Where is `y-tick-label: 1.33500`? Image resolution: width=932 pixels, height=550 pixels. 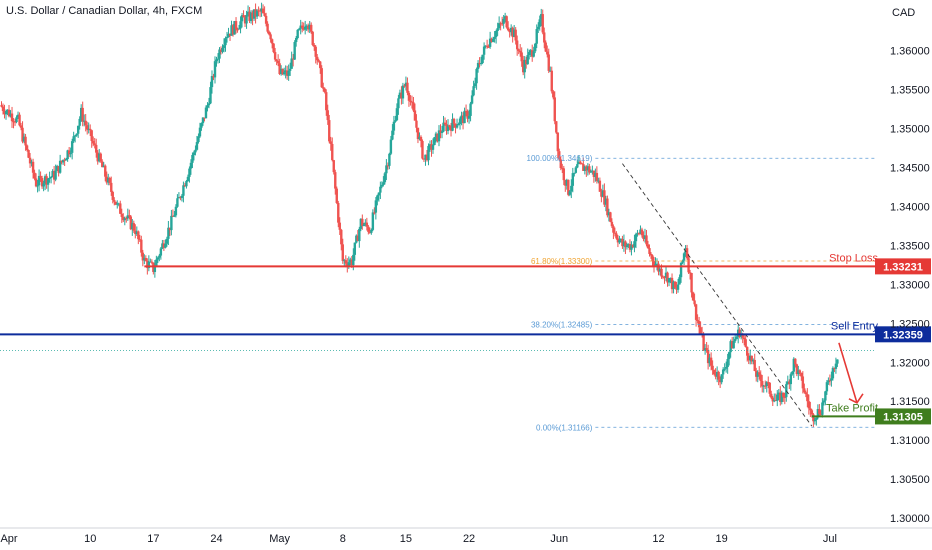
y-tick-label: 1.33500 is located at coordinates (910, 246).